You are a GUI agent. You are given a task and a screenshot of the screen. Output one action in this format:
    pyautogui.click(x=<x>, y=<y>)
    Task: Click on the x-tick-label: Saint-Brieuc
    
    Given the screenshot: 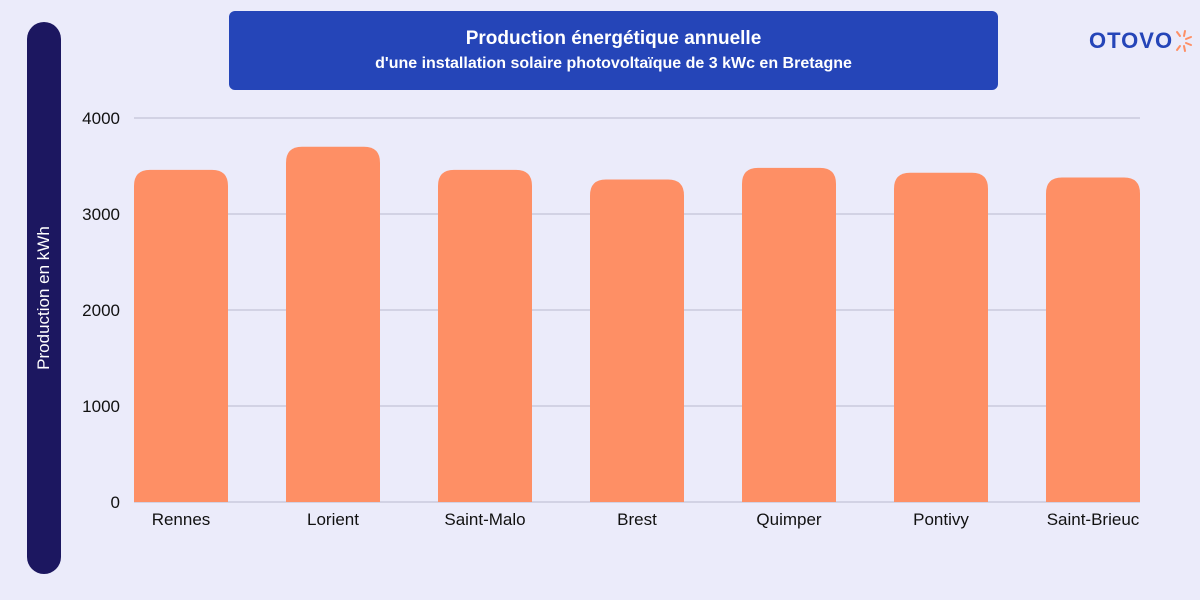 What is the action you would take?
    pyautogui.click(x=1093, y=519)
    